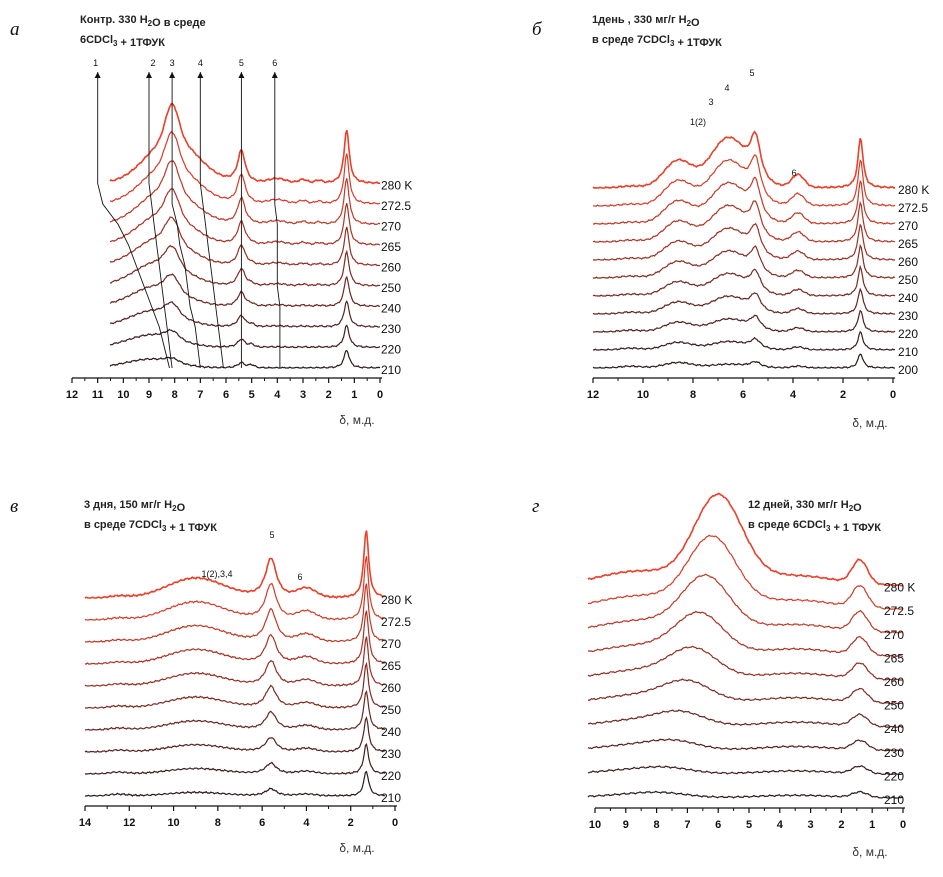  What do you see at coordinates (391, 732) in the screenshot?
I see `temperature-label: 240` at bounding box center [391, 732].